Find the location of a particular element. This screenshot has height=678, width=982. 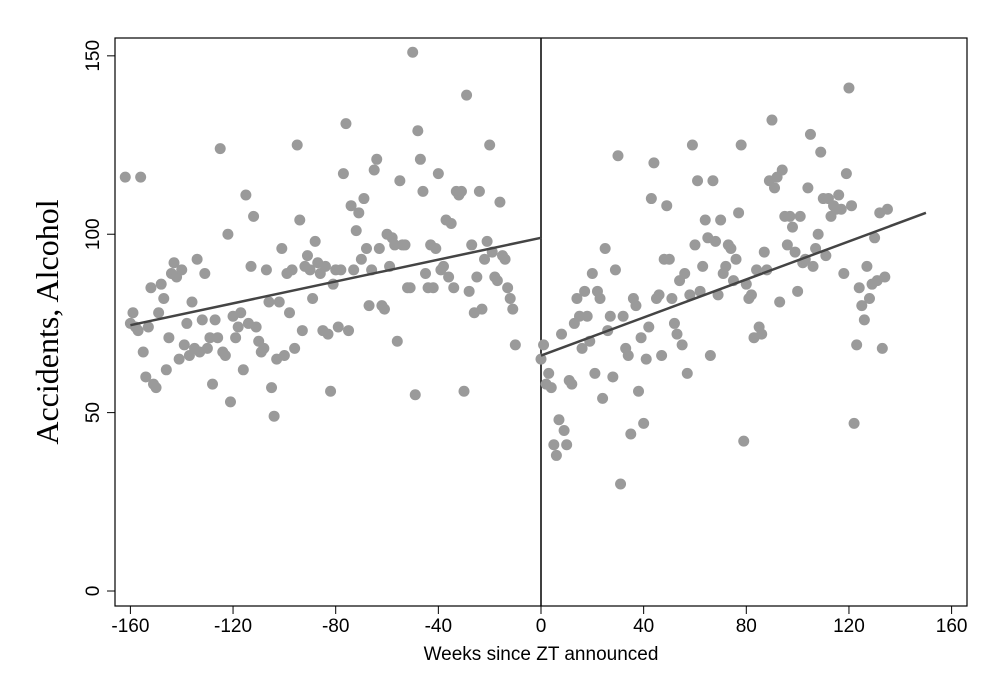

x-tick-label: -120 is located at coordinates (233, 626).